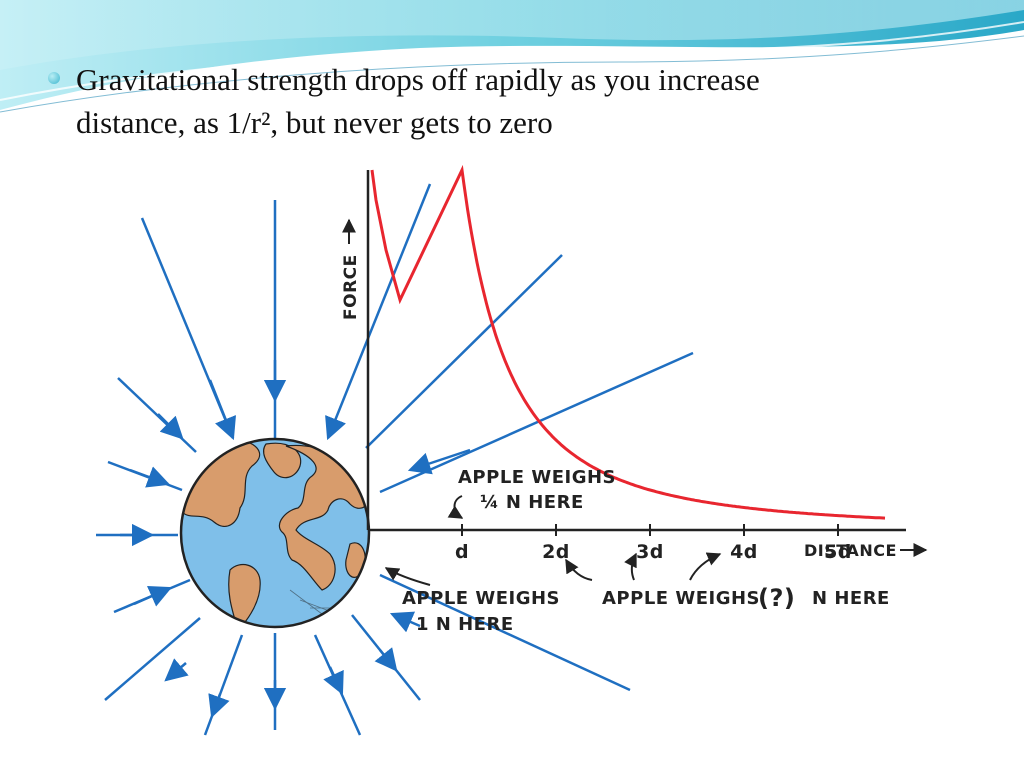 Image resolution: width=1024 pixels, height=768 pixels. What do you see at coordinates (537, 477) in the screenshot?
I see `note-quarter-line-1: APPLE WEIGHS` at bounding box center [537, 477].